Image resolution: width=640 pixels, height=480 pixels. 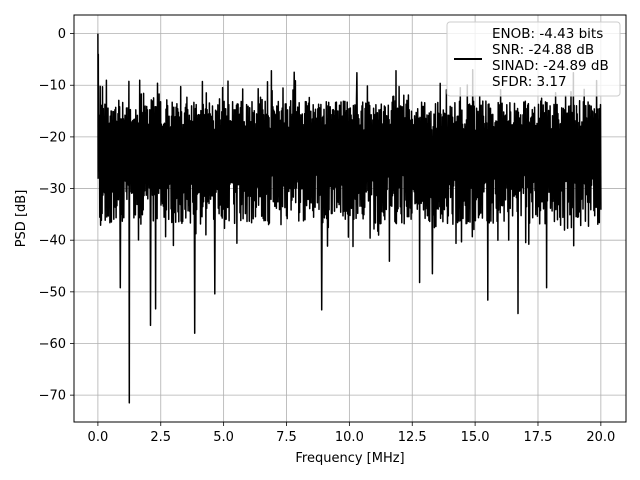 What do you see at coordinates (160, 437) in the screenshot?
I see `x-tick-label: 2.5` at bounding box center [160, 437].